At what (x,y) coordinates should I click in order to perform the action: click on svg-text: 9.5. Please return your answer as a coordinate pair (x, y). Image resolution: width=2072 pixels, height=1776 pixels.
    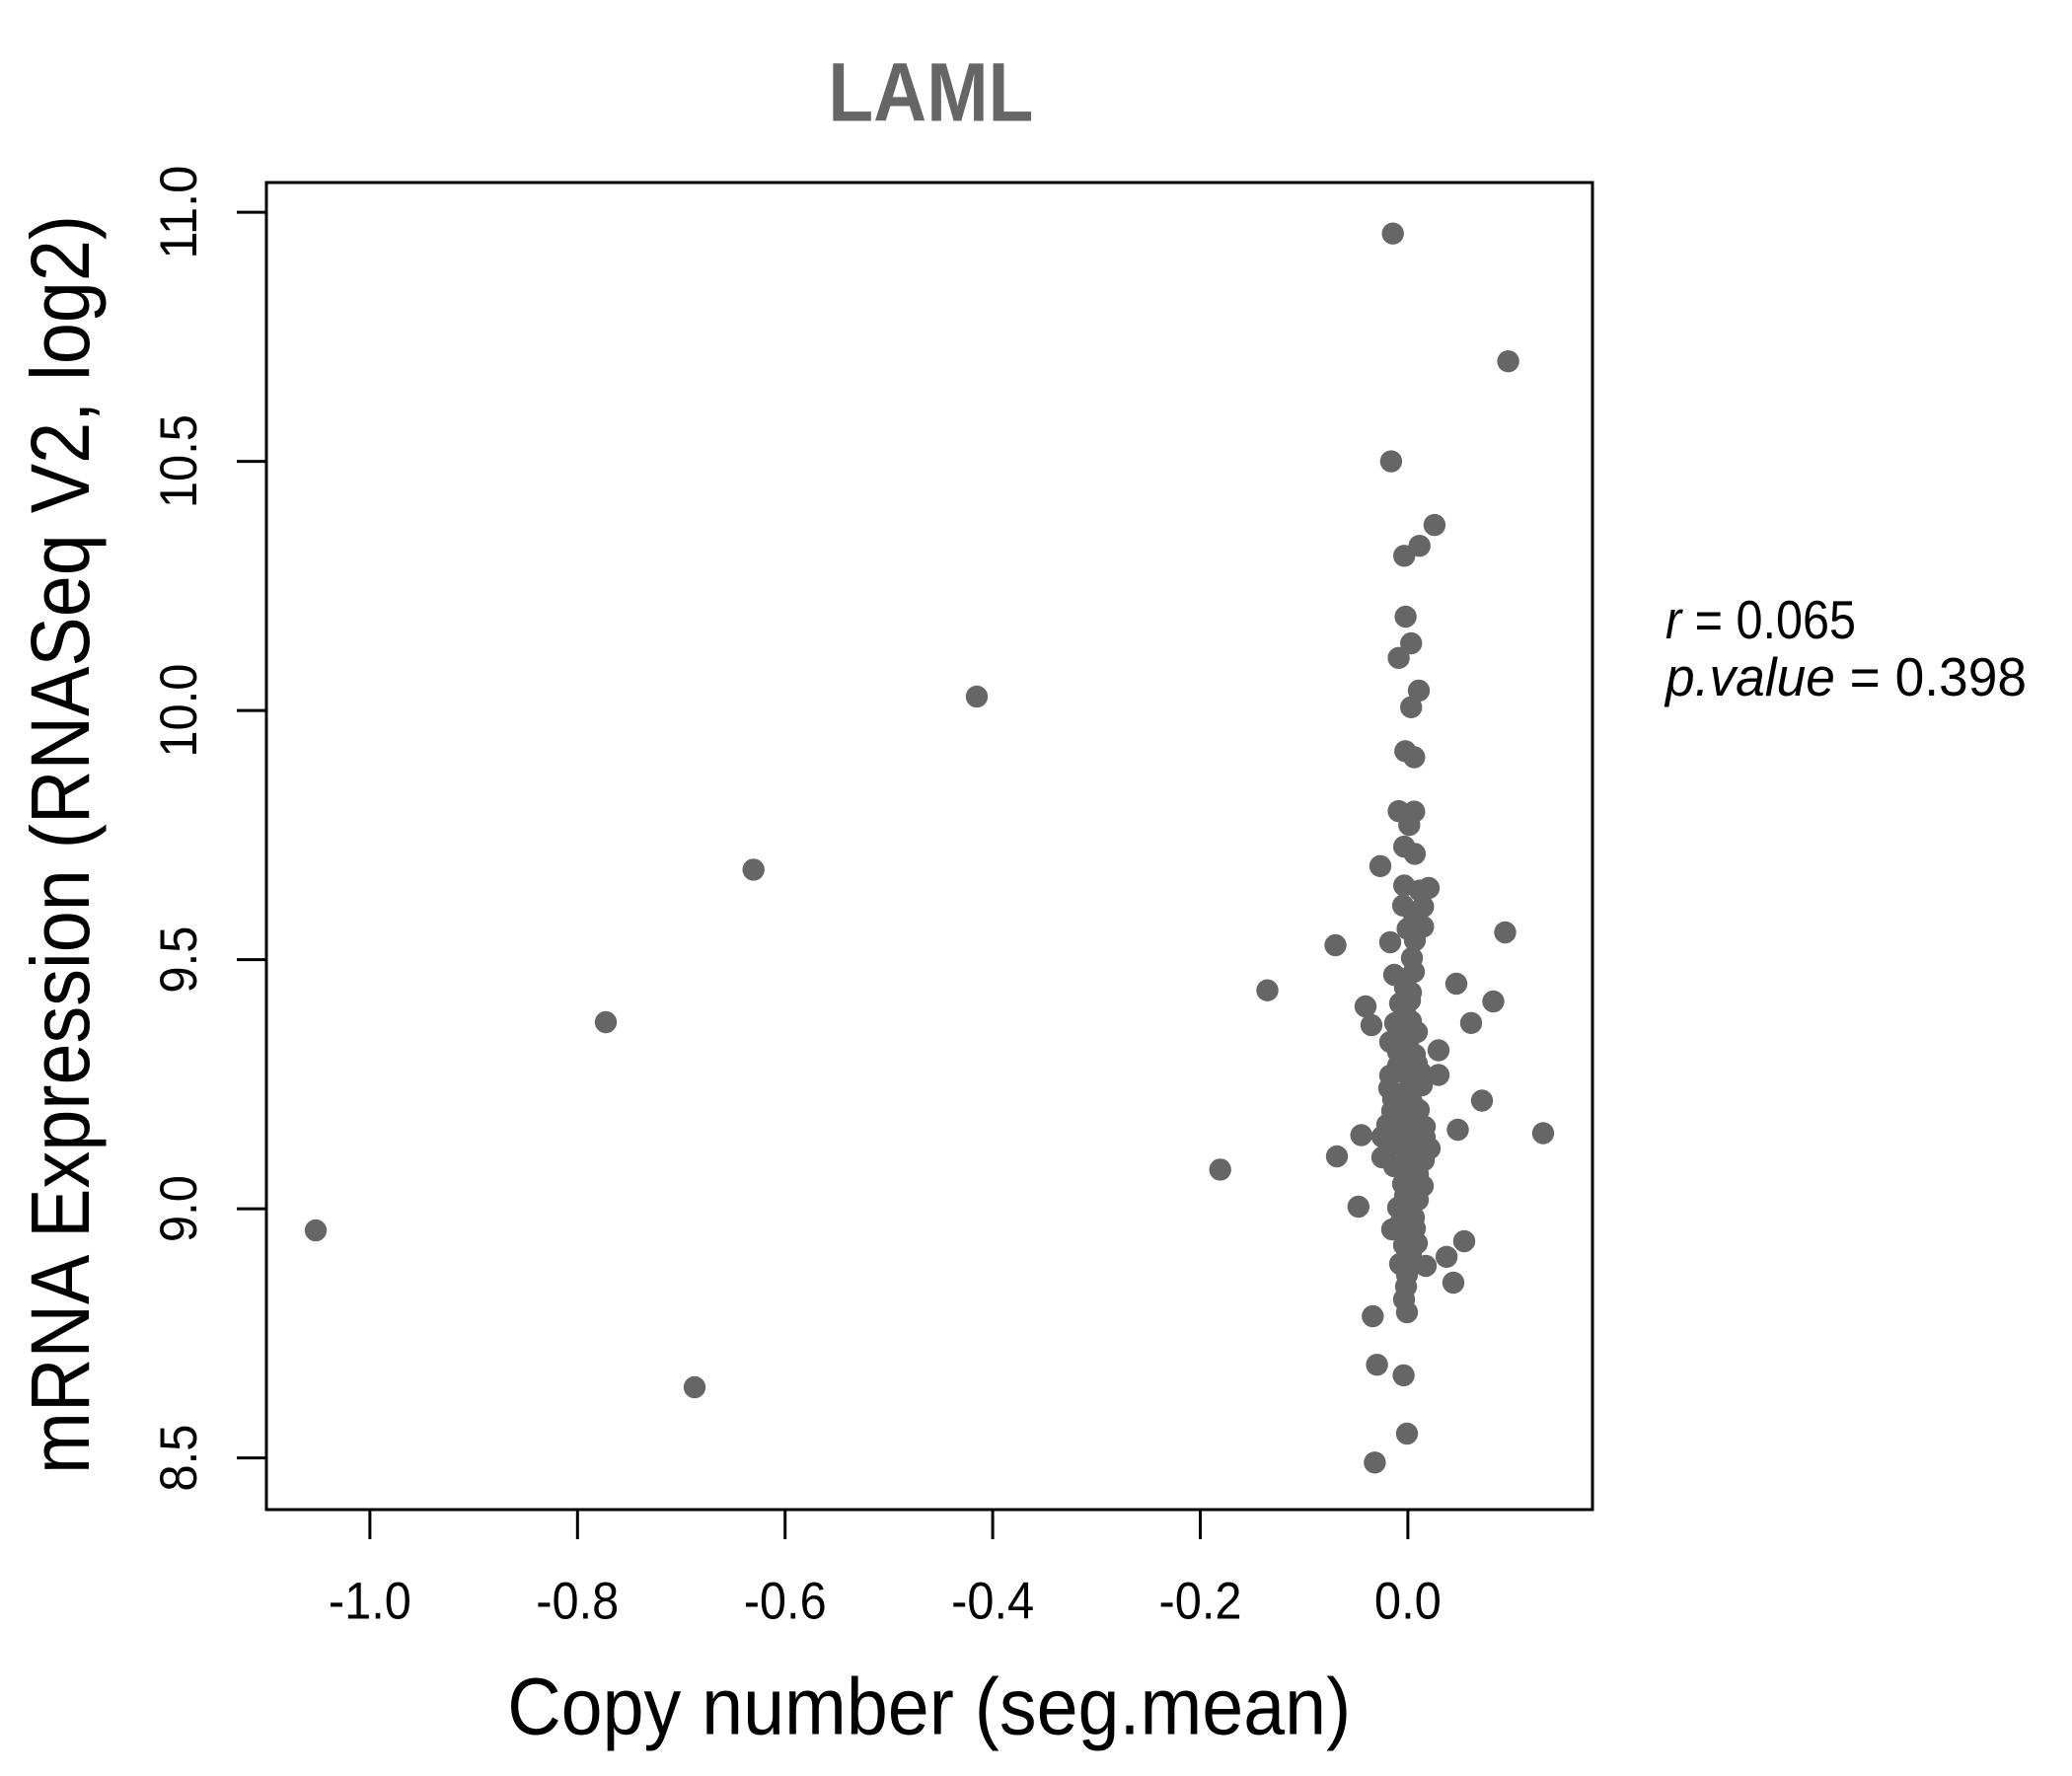
    Looking at the image, I should click on (179, 960).